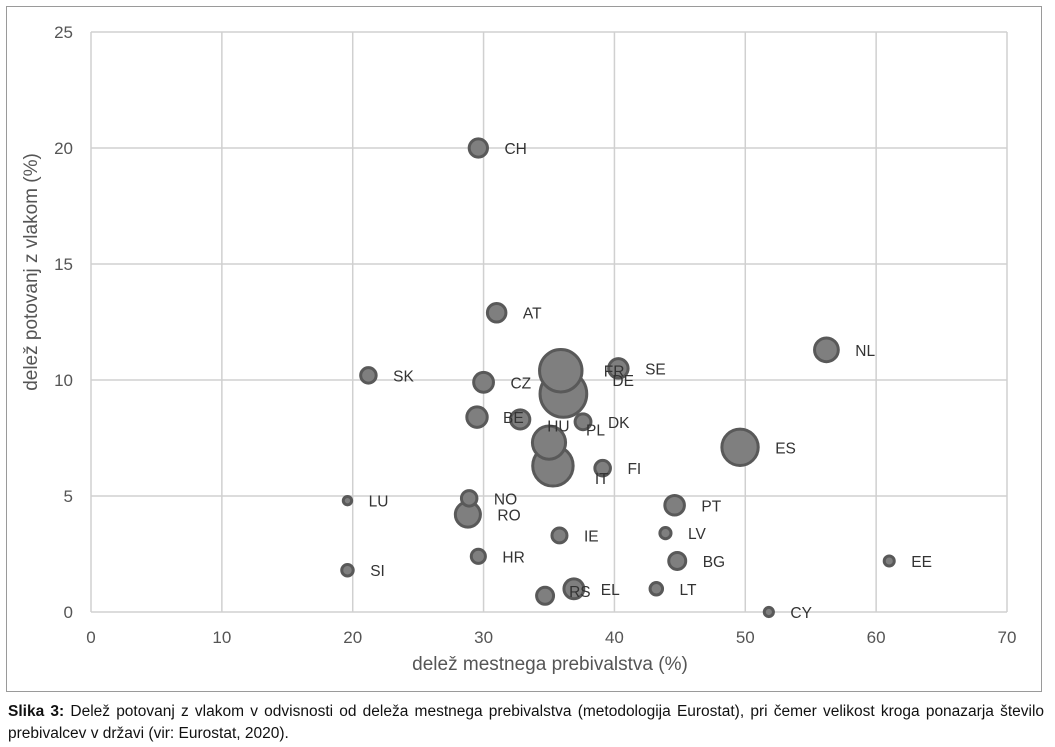 This screenshot has width=1055, height=747. Describe the element at coordinates (561, 370) in the screenshot. I see `bubble-fr` at that location.